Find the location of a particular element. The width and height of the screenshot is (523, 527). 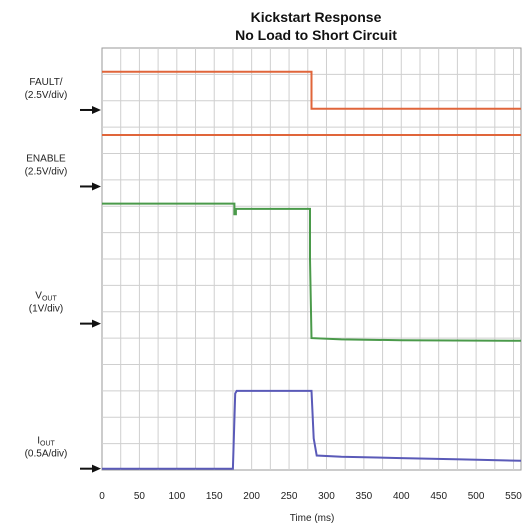

channel-scale-1: (2.5V/div) is located at coordinates (46, 95).